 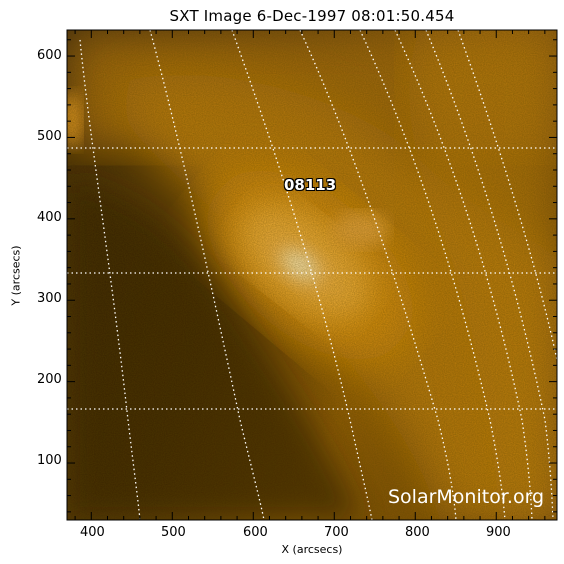 I want to click on longitude-line, so click(x=110, y=279).